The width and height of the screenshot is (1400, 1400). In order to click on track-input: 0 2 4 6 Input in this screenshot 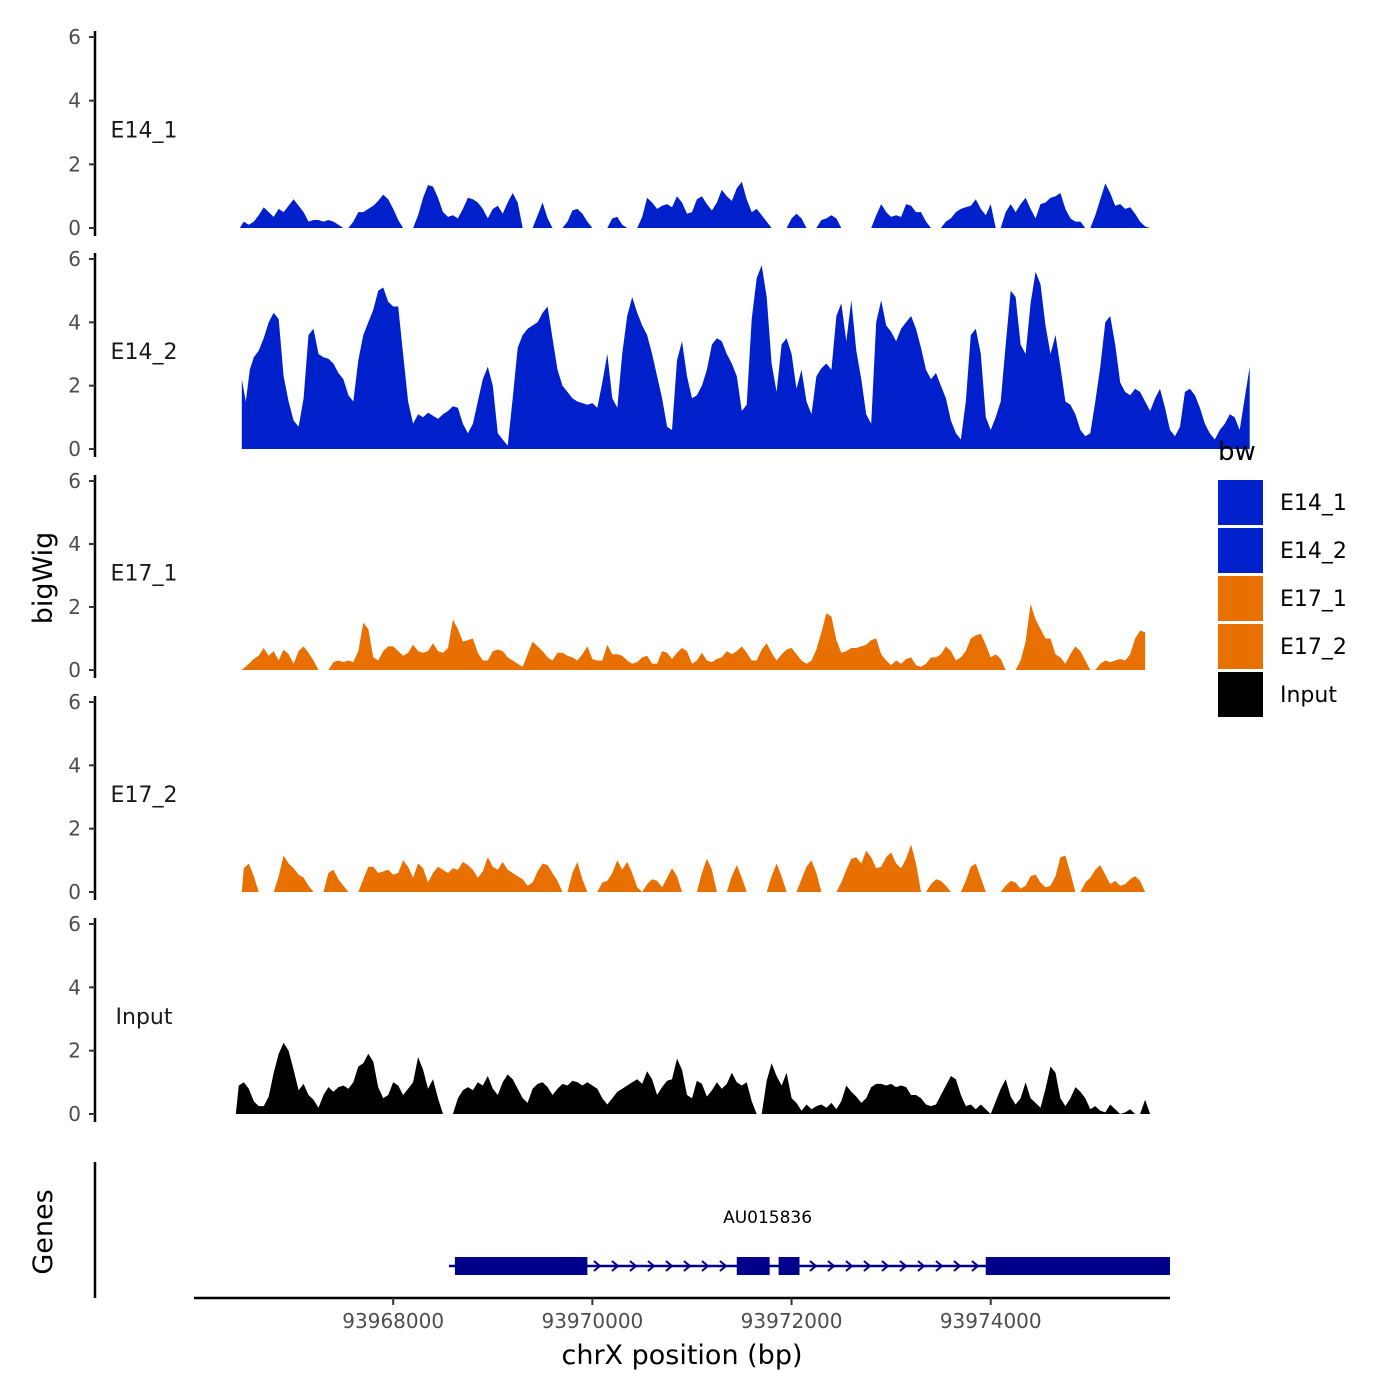, I will do `click(609, 1019)`.